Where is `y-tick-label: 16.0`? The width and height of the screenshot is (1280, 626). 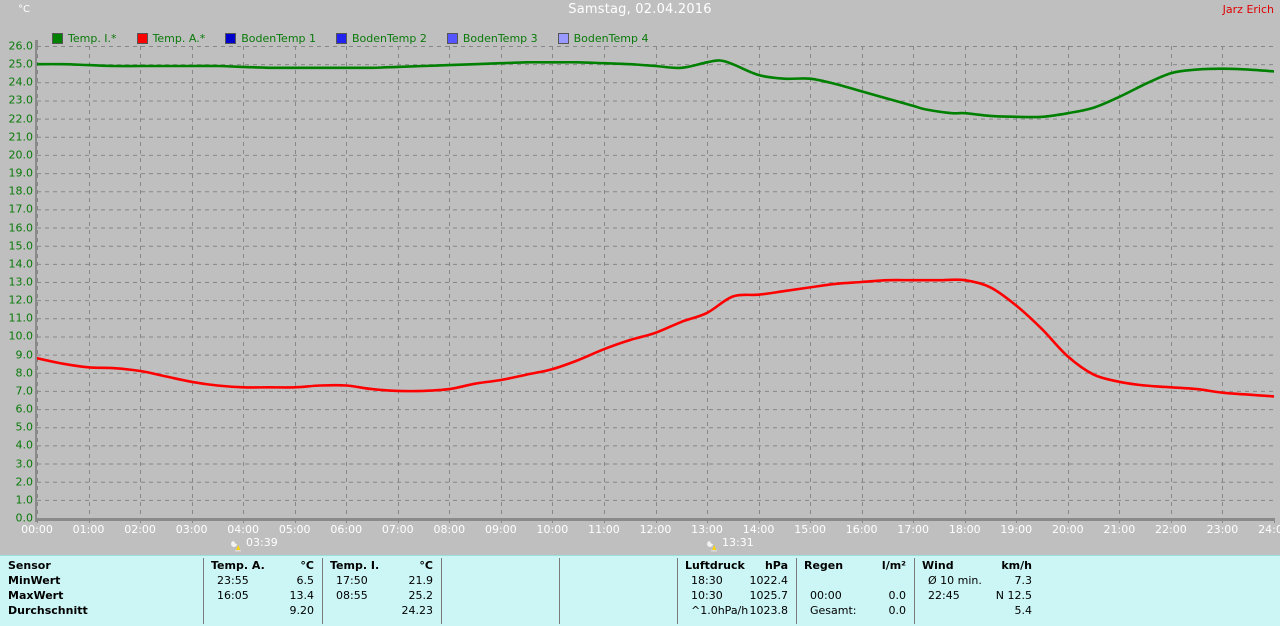 y-tick-label: 16.0 is located at coordinates (21, 228).